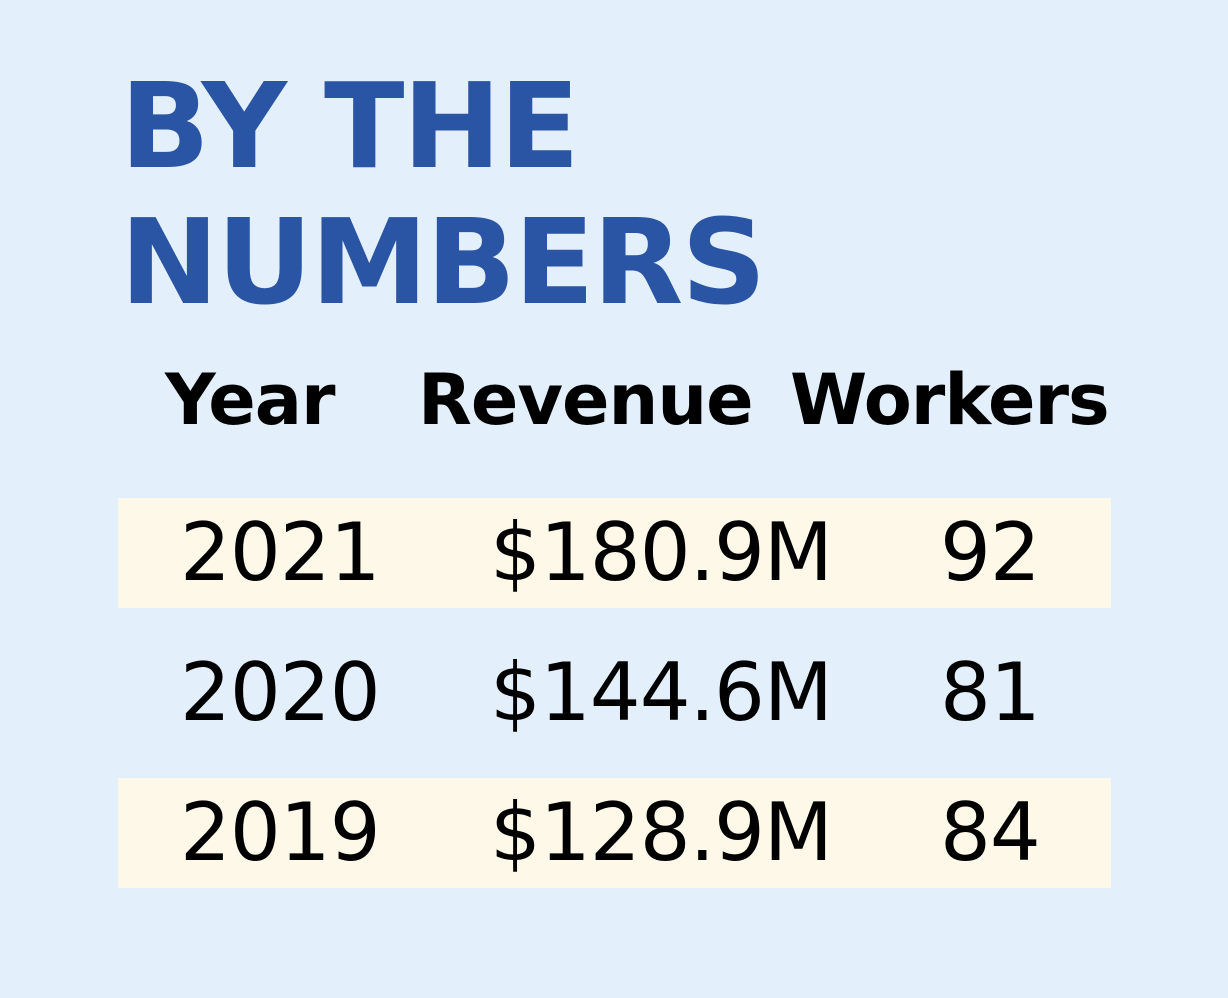 This screenshot has height=998, width=1228. I want to click on workers-cell: 92, so click(990, 552).